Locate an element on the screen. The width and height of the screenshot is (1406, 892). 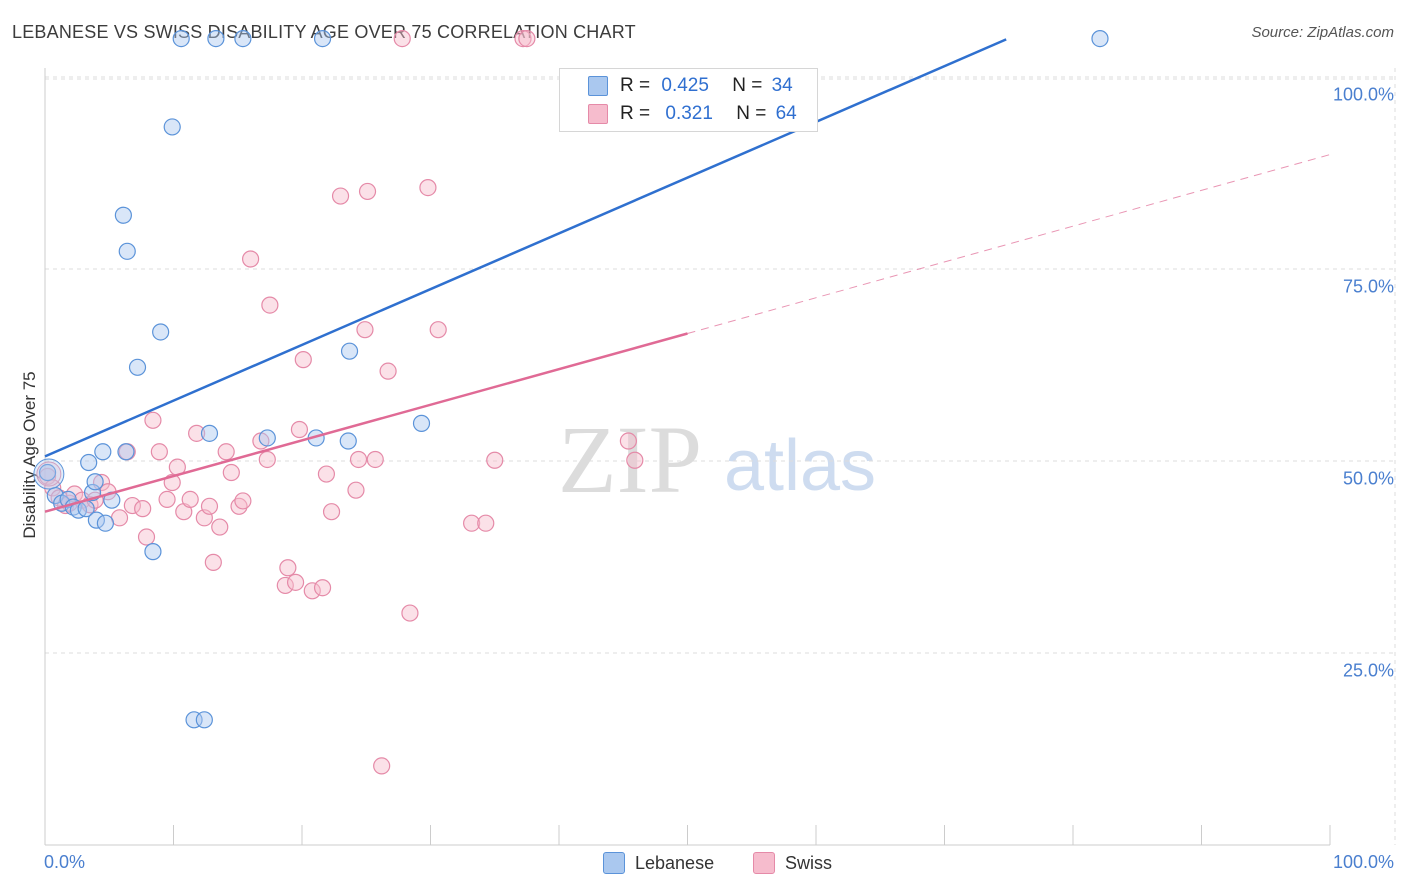
n-value: 64 is located at coordinates (786, 113).